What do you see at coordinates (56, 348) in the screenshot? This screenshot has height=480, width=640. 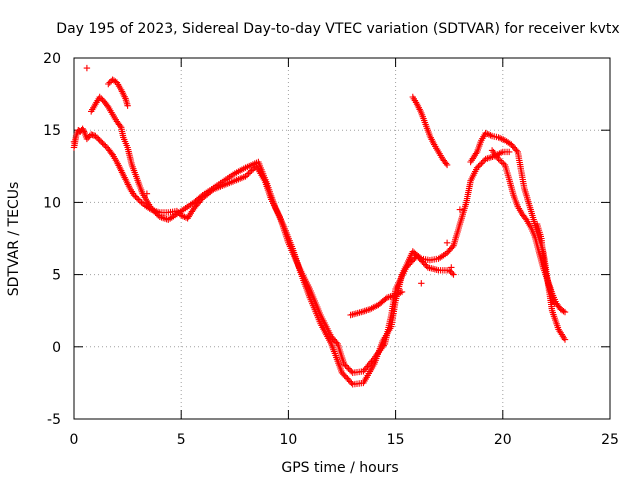 I see `y-tick-label: 0` at bounding box center [56, 348].